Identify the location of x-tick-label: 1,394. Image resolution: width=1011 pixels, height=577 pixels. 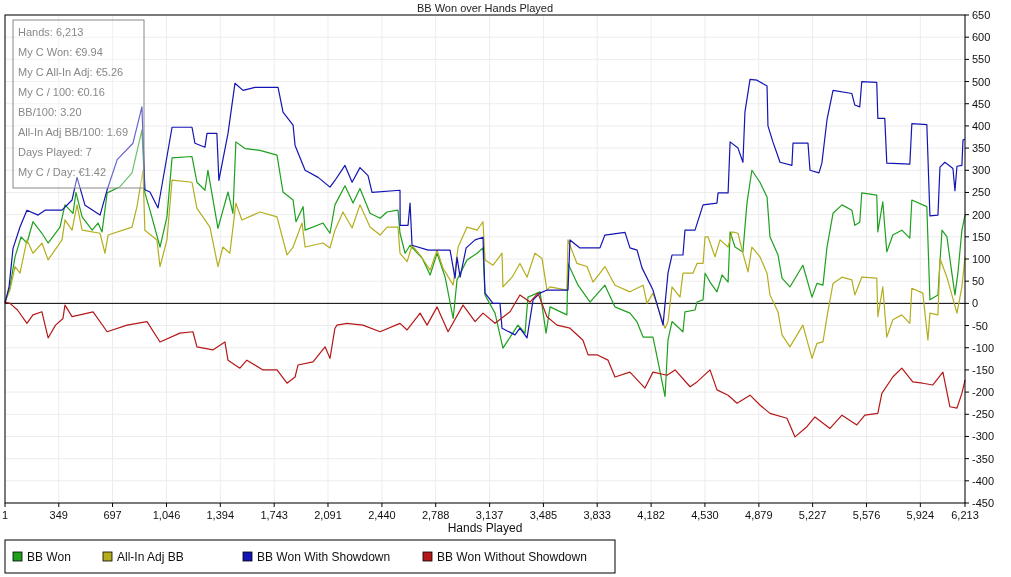
(220, 515).